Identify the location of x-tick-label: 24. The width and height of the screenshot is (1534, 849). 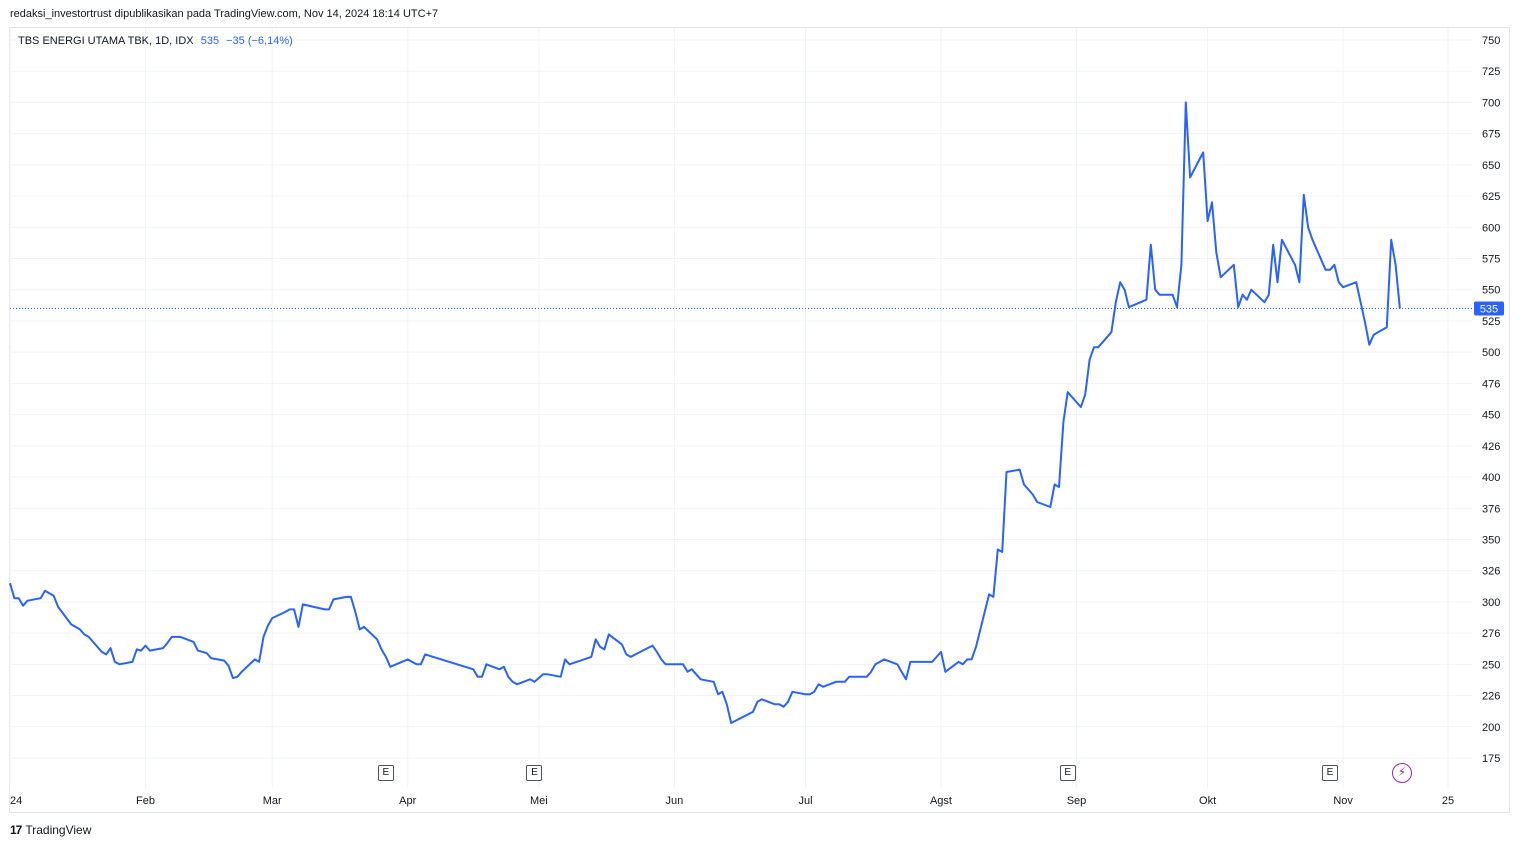
(16, 801).